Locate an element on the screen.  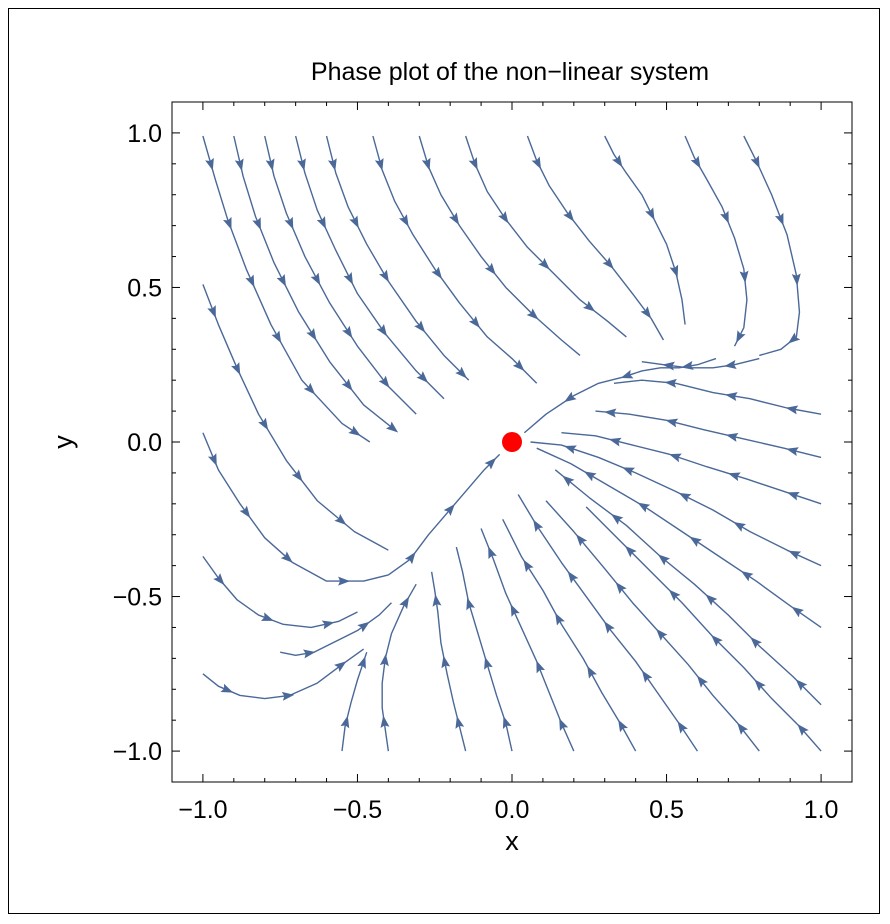
x-tick-label: 0.5 is located at coordinates (666, 810).